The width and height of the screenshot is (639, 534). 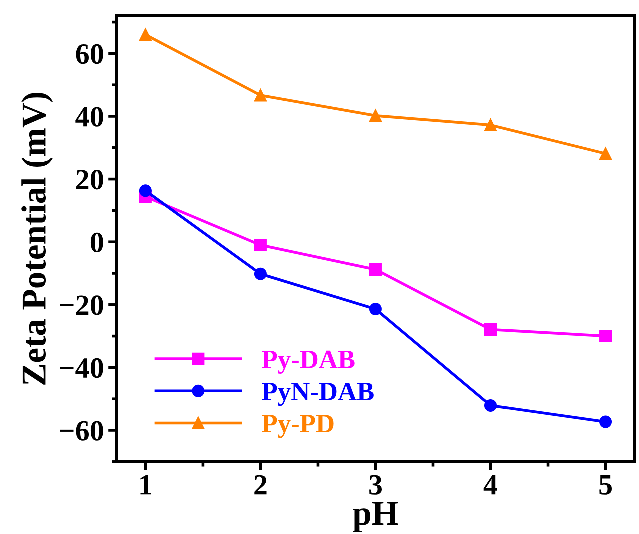 What do you see at coordinates (97, 242) in the screenshot?
I see `y-tick-label: 0` at bounding box center [97, 242].